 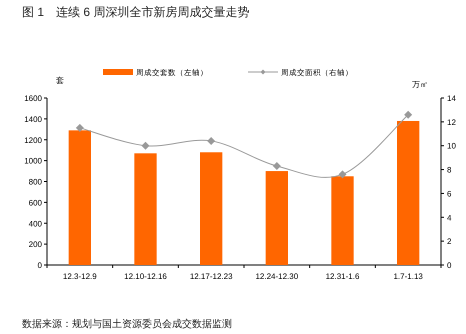 I want to click on y2-tick-label: 2, so click(x=449, y=241).